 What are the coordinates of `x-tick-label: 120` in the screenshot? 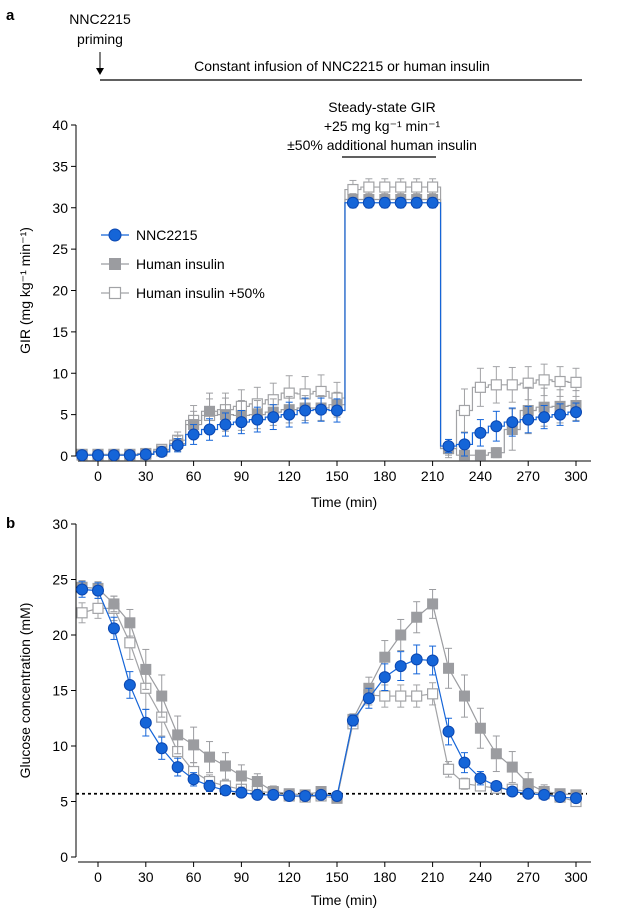 It's located at (290, 476).